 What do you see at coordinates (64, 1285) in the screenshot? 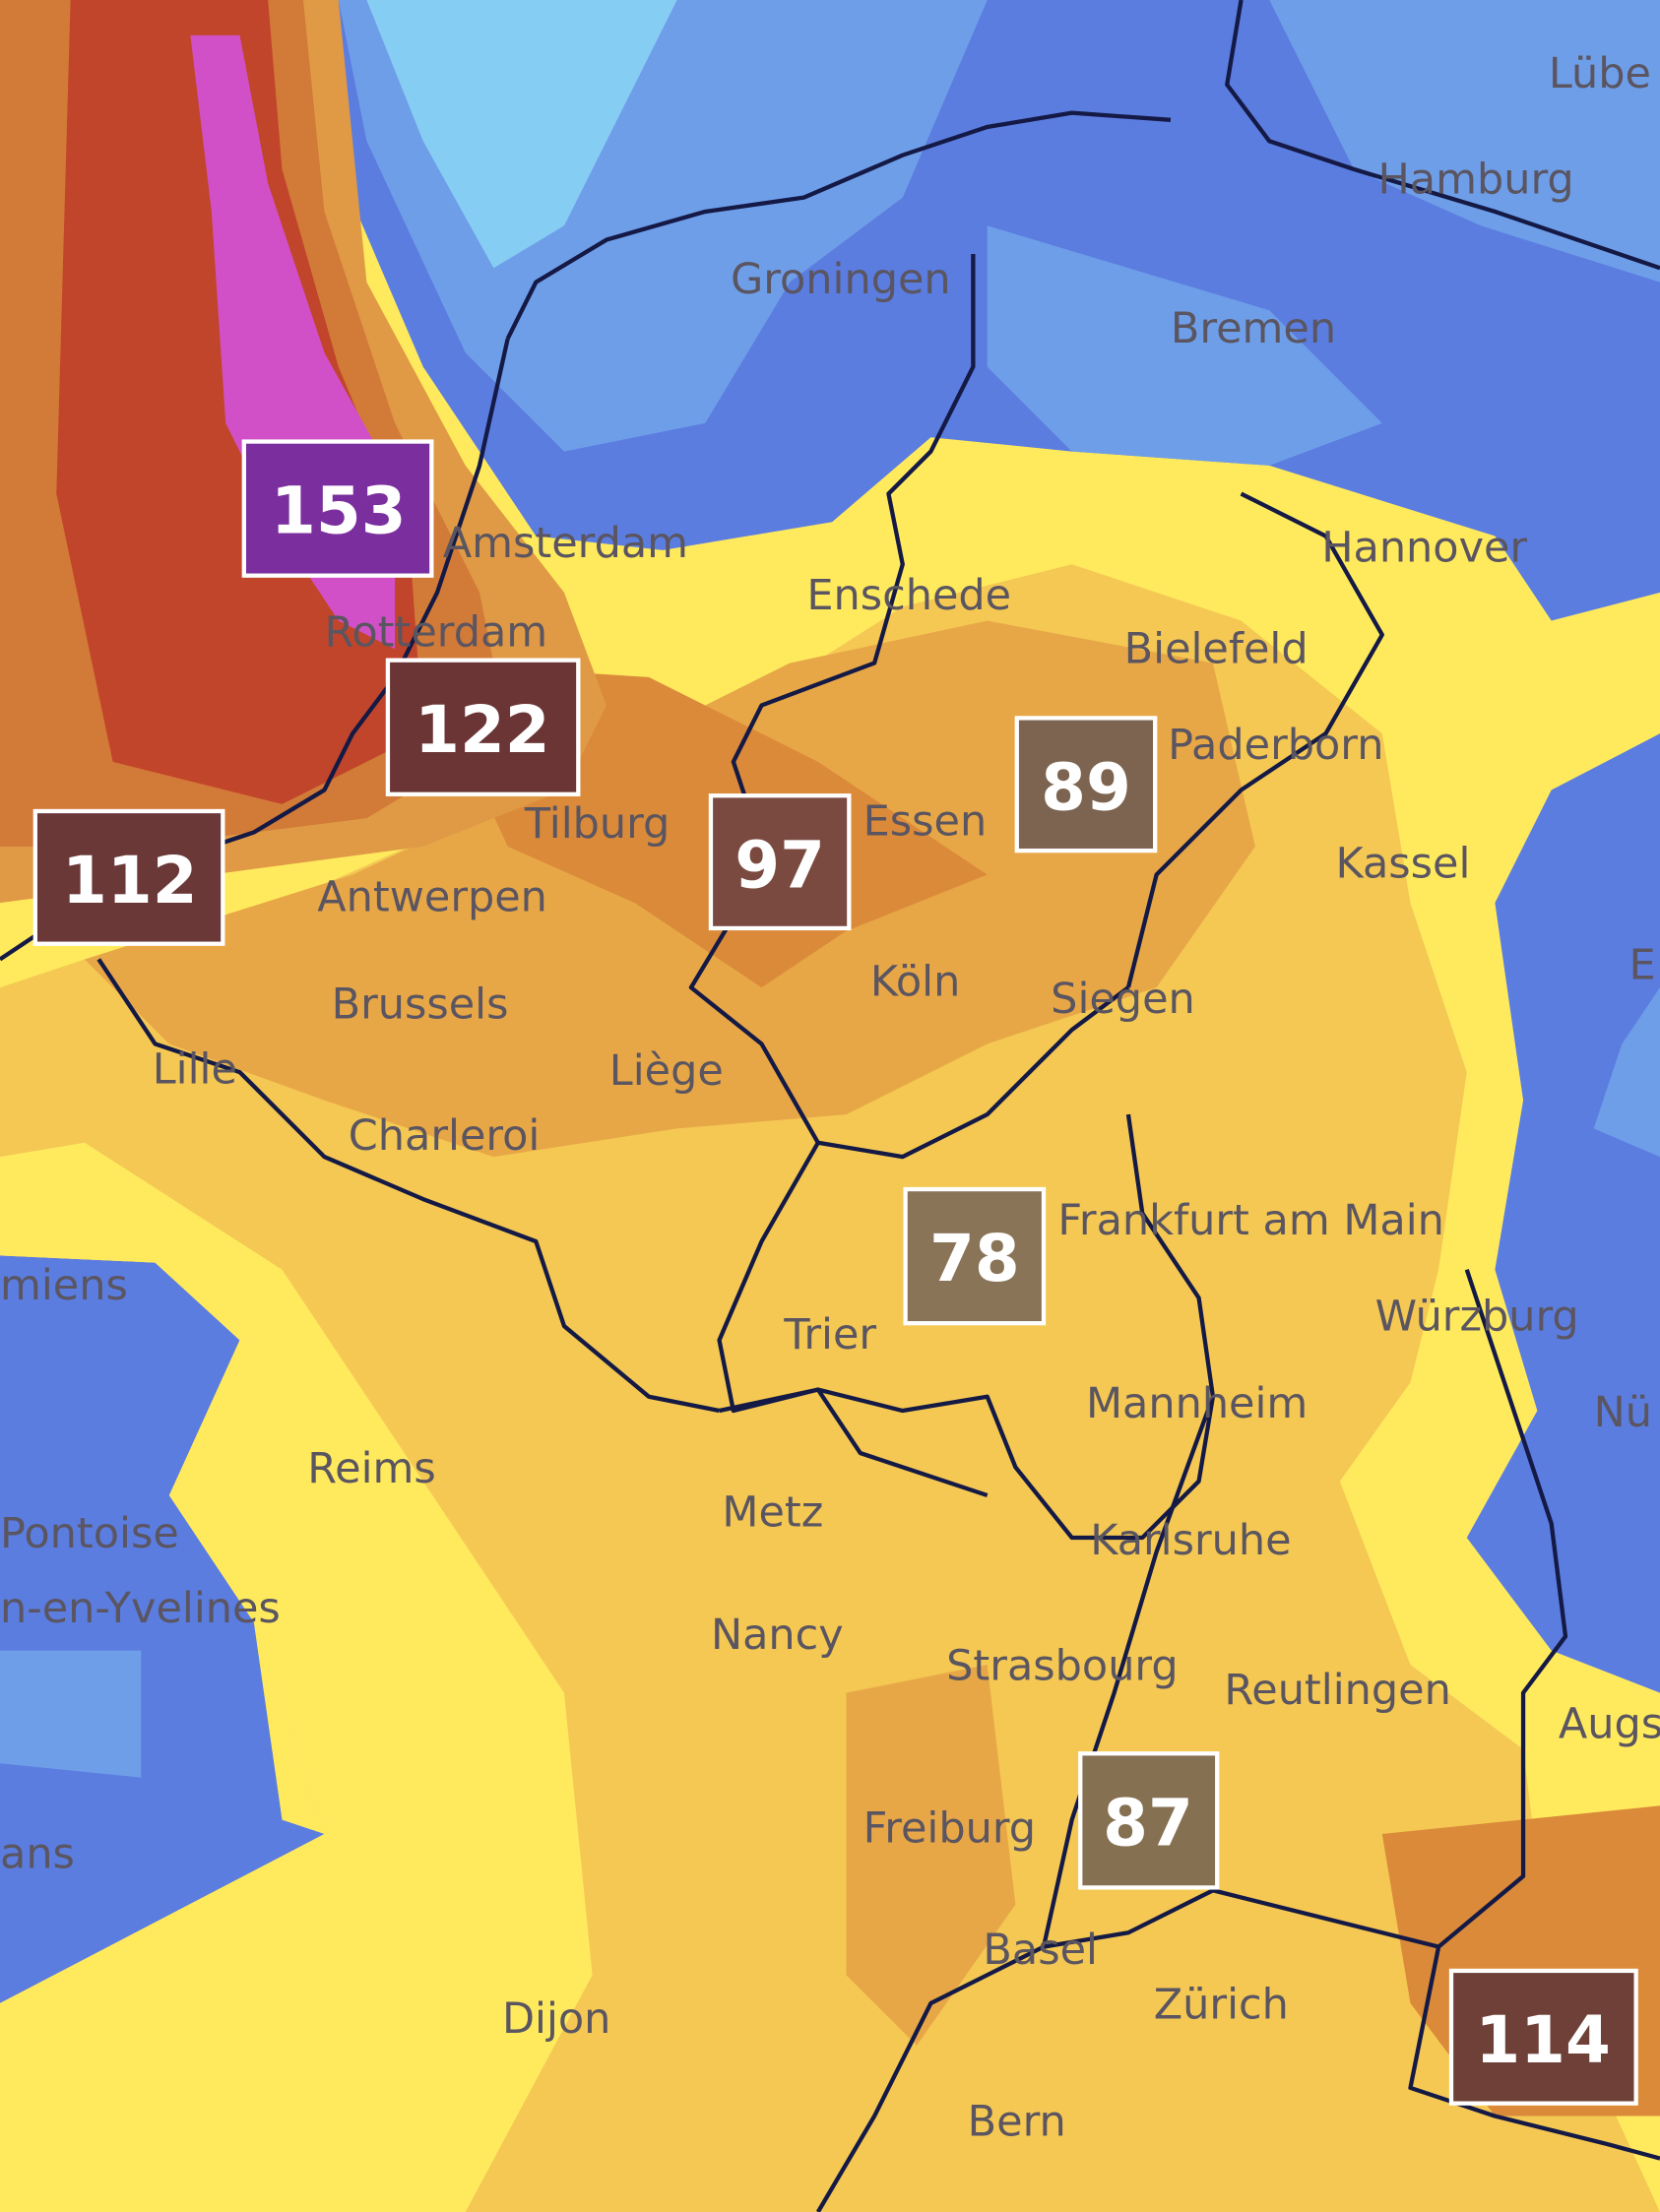
I see `city-label: miens` at bounding box center [64, 1285].